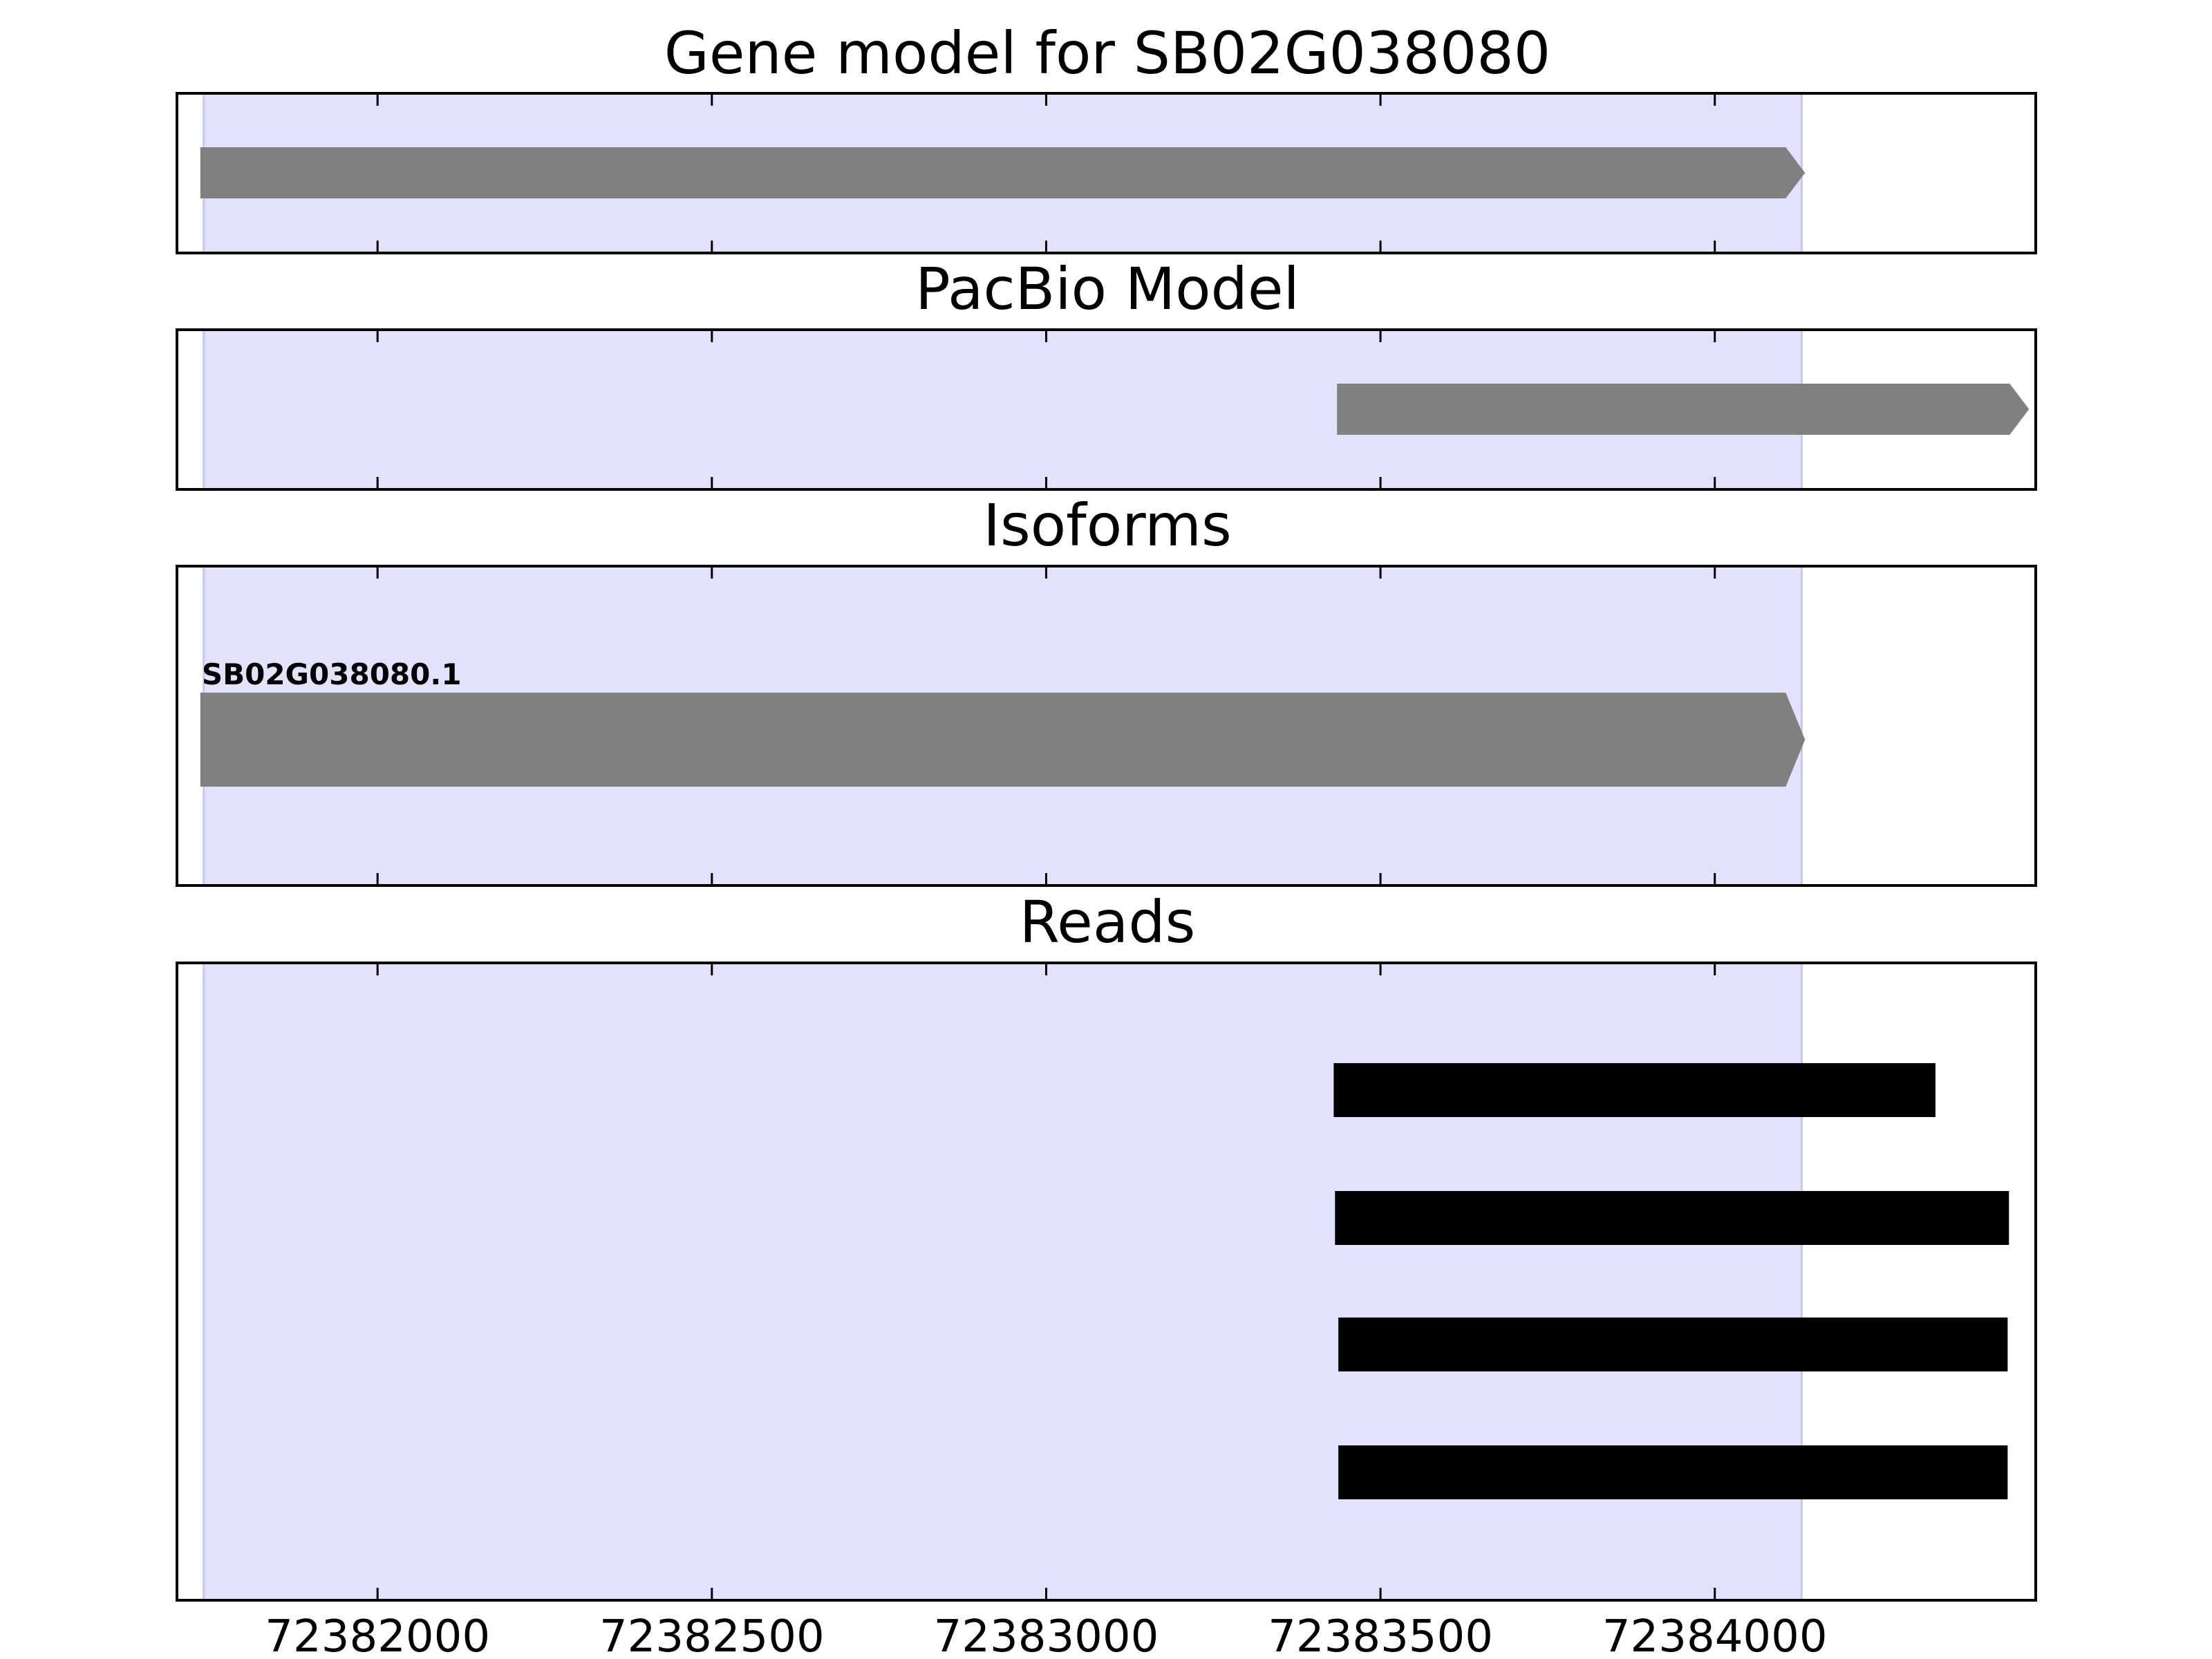  What do you see at coordinates (1715, 1635) in the screenshot?
I see `x-tick-label: 72384000` at bounding box center [1715, 1635].